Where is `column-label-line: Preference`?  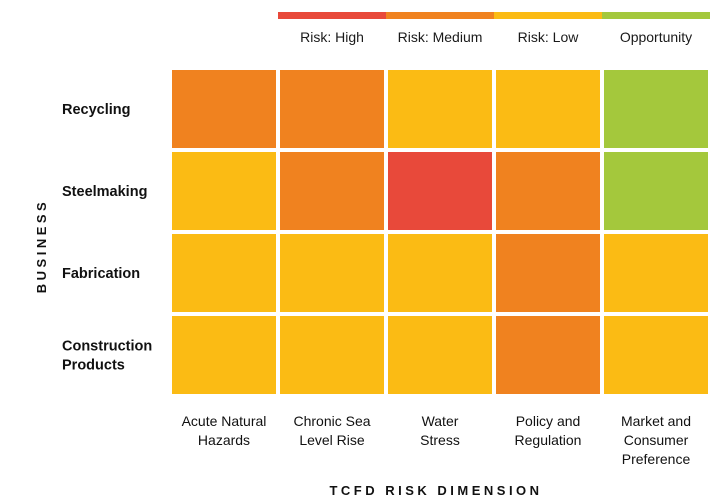
column-label-line: Preference is located at coordinates (656, 459).